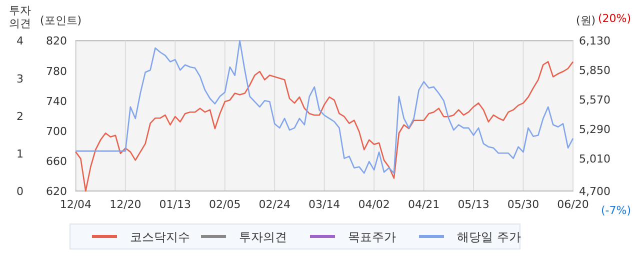  Describe the element at coordinates (615, 210) in the screenshot. I see `text: (-7%)` at that location.